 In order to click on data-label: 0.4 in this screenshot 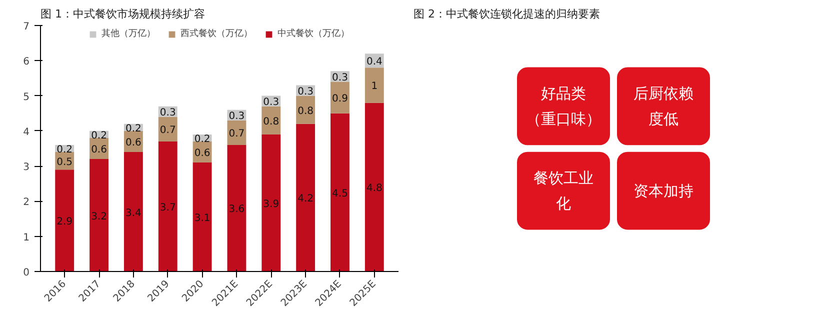, I will do `click(374, 62)`.